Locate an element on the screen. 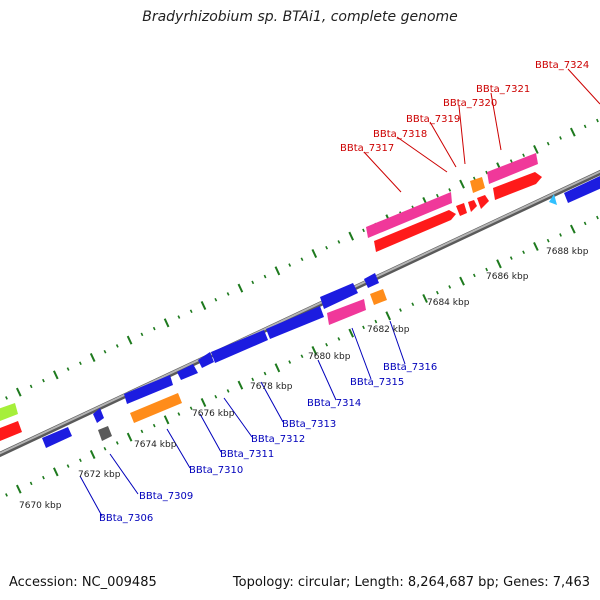  gene-bbta-7318-red is located at coordinates (461, 209).